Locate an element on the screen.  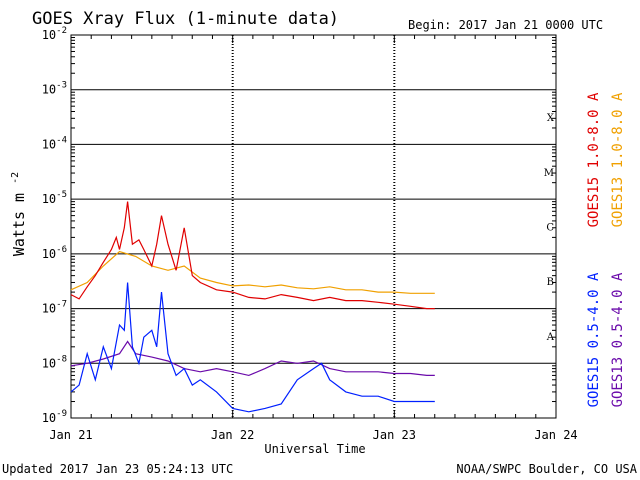
y-tick-exponent: -9 is located at coordinates (61, 414).